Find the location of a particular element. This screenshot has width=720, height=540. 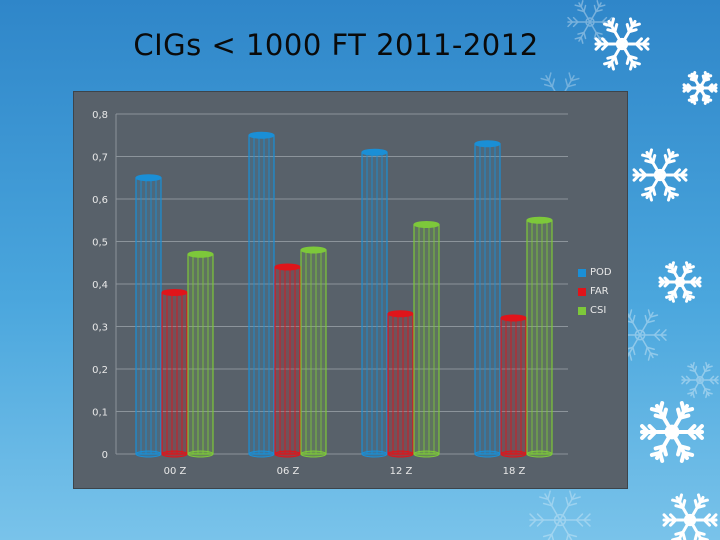

y-tick-label: 0,7 is located at coordinates (100, 158).